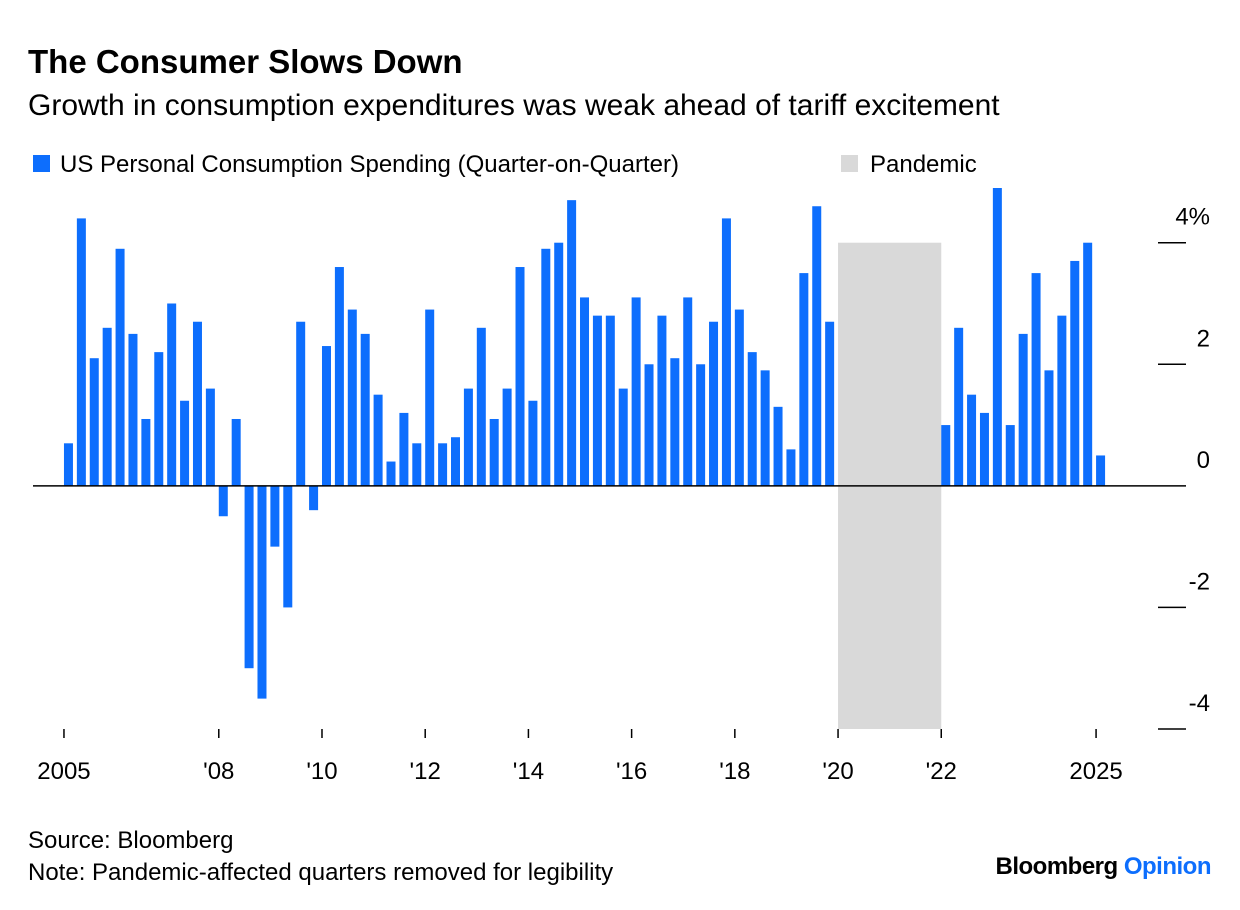 The image size is (1240, 910). Describe the element at coordinates (631, 771) in the screenshot. I see `x-tick-label: '16` at that location.